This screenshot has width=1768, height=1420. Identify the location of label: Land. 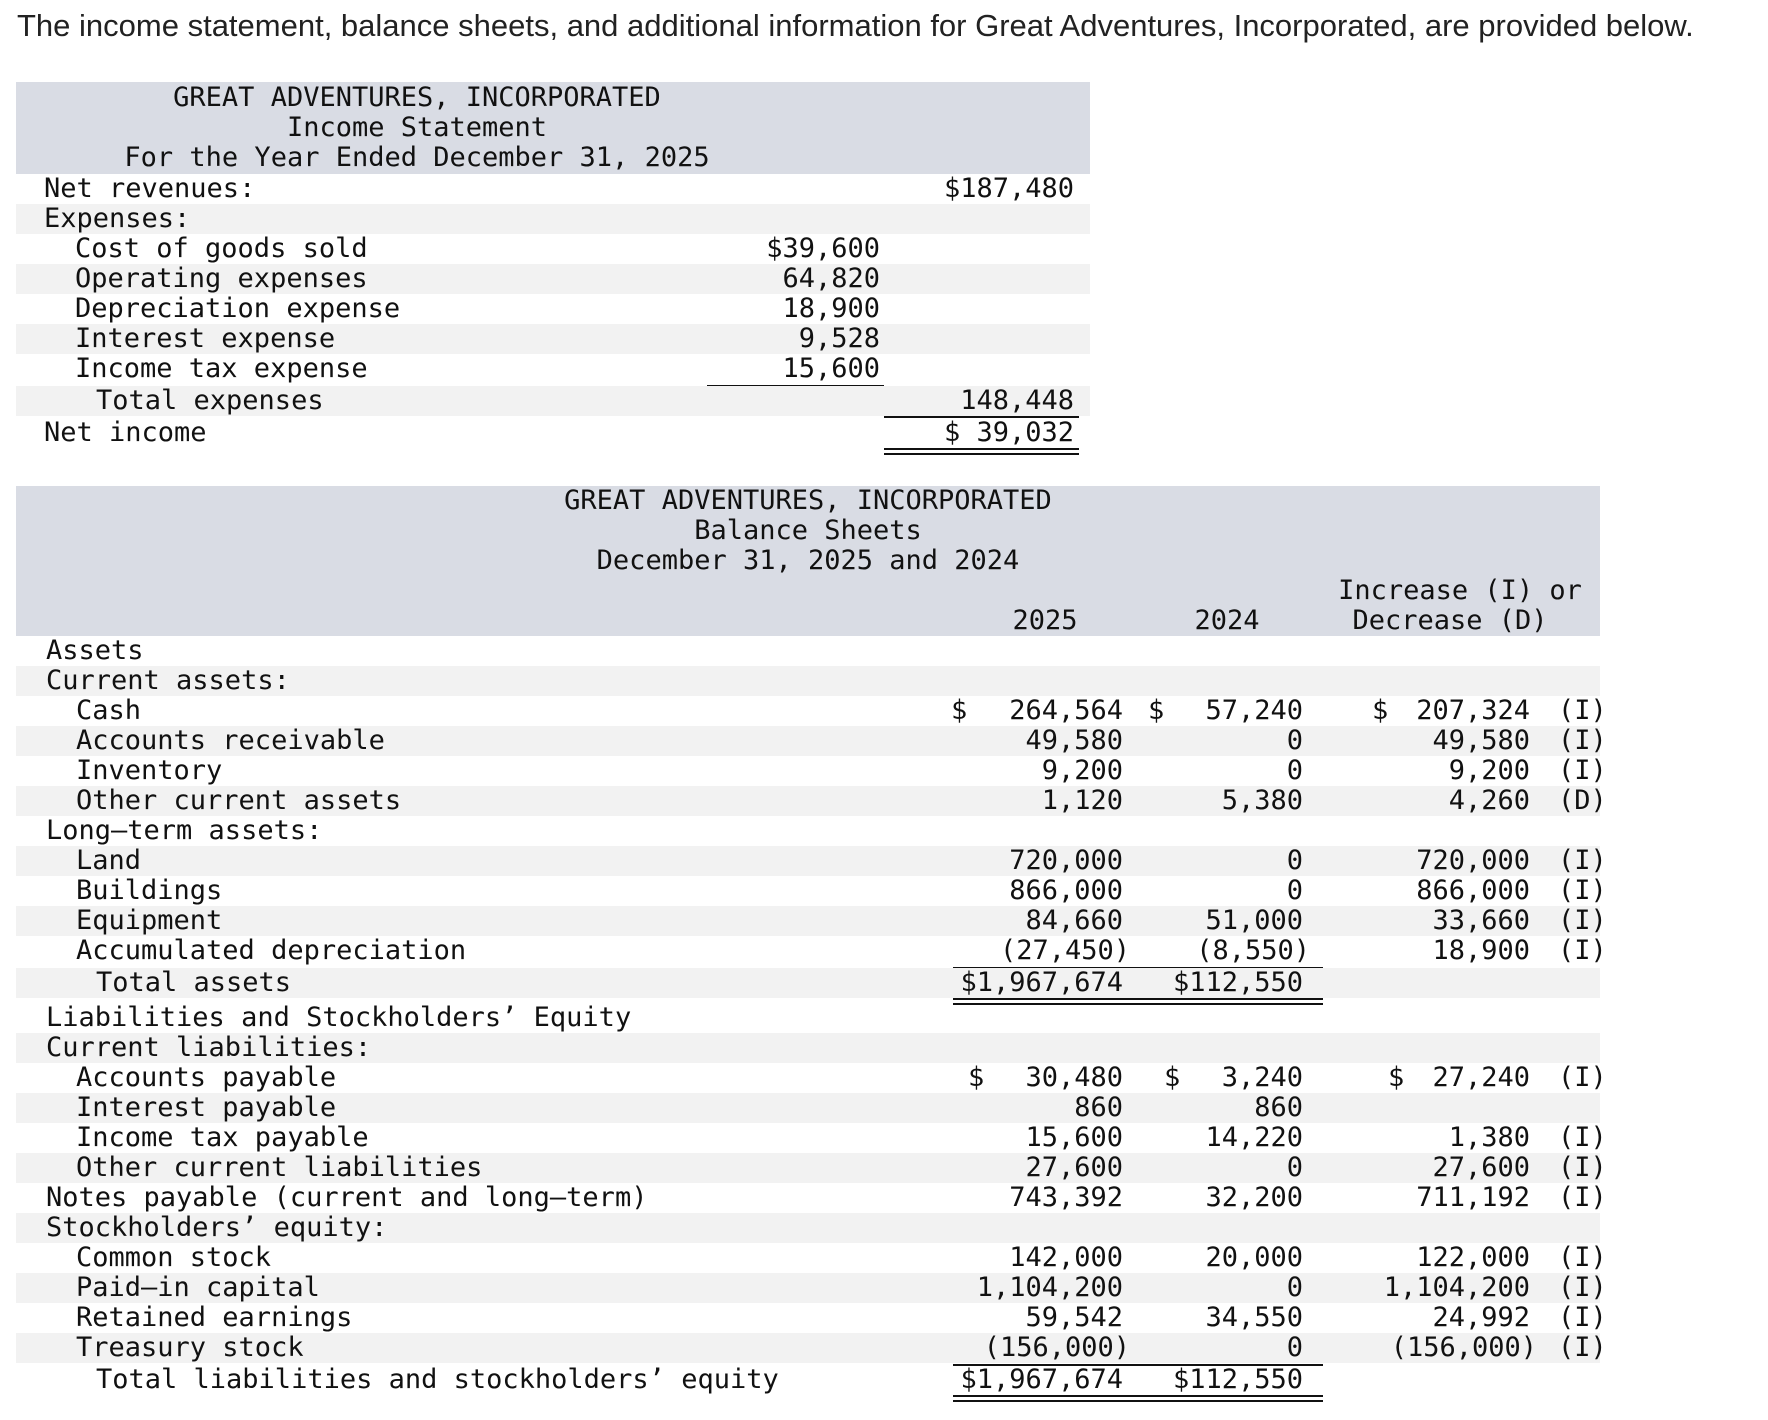
(109, 860).